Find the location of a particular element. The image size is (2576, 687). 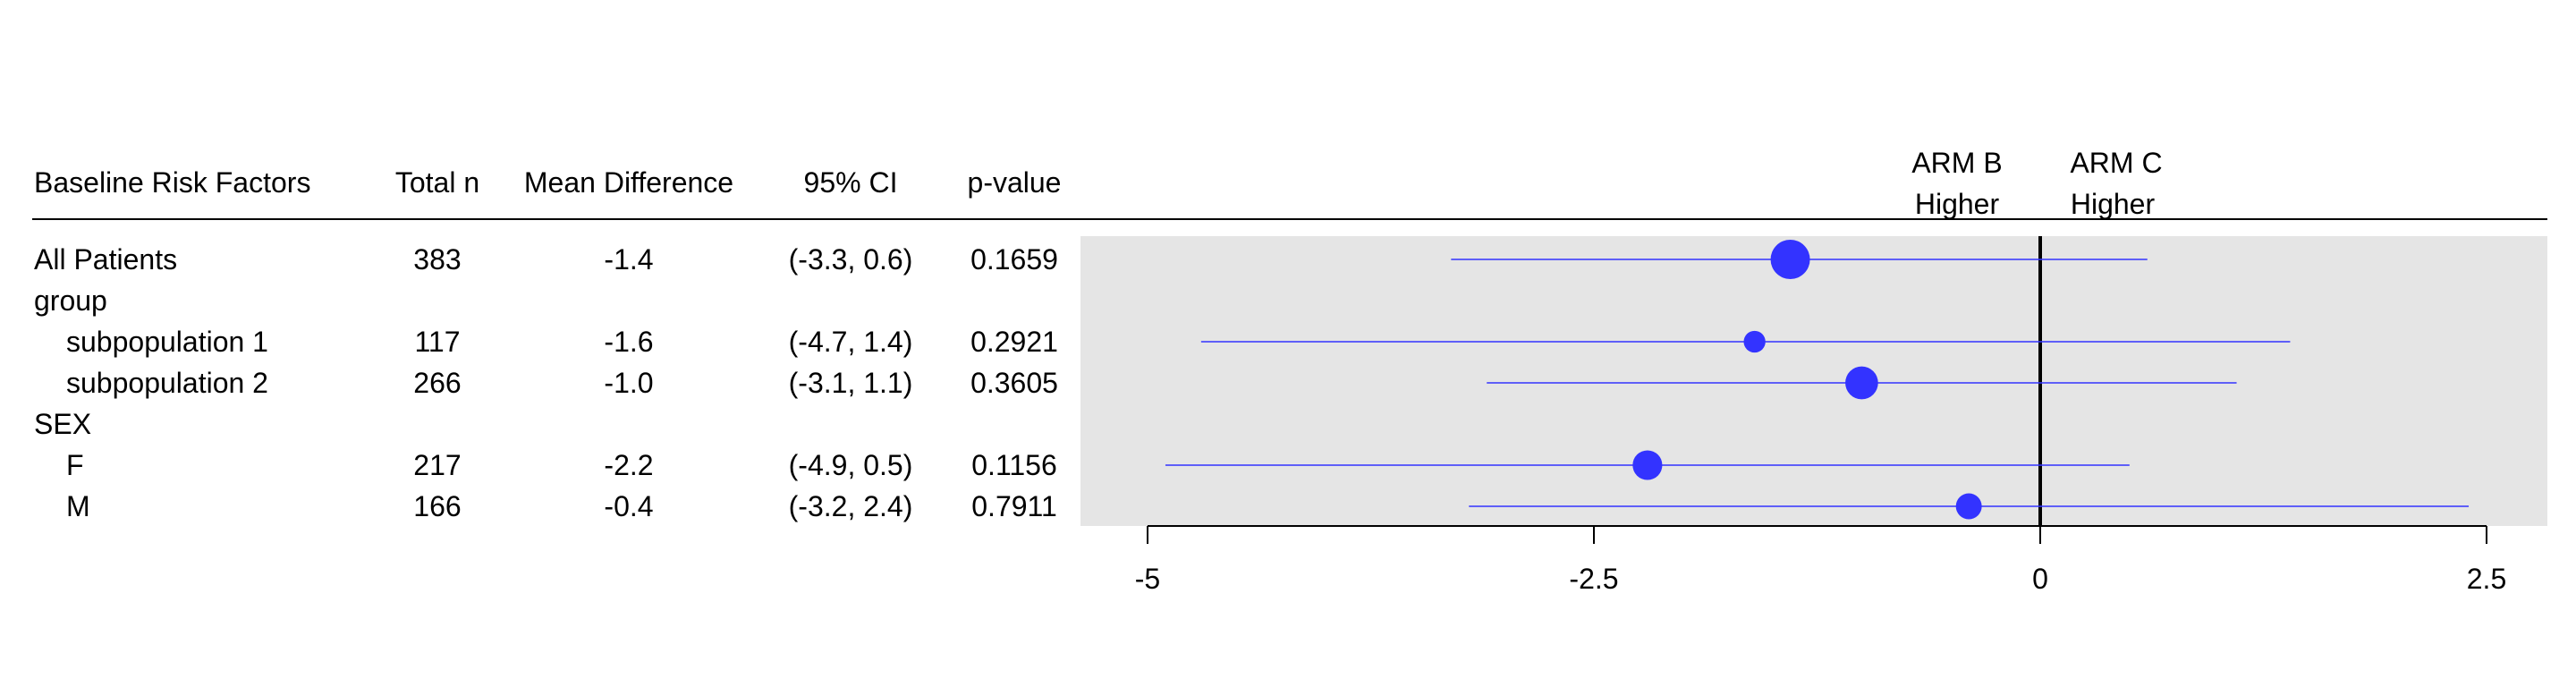

row-label: M is located at coordinates (78, 506).